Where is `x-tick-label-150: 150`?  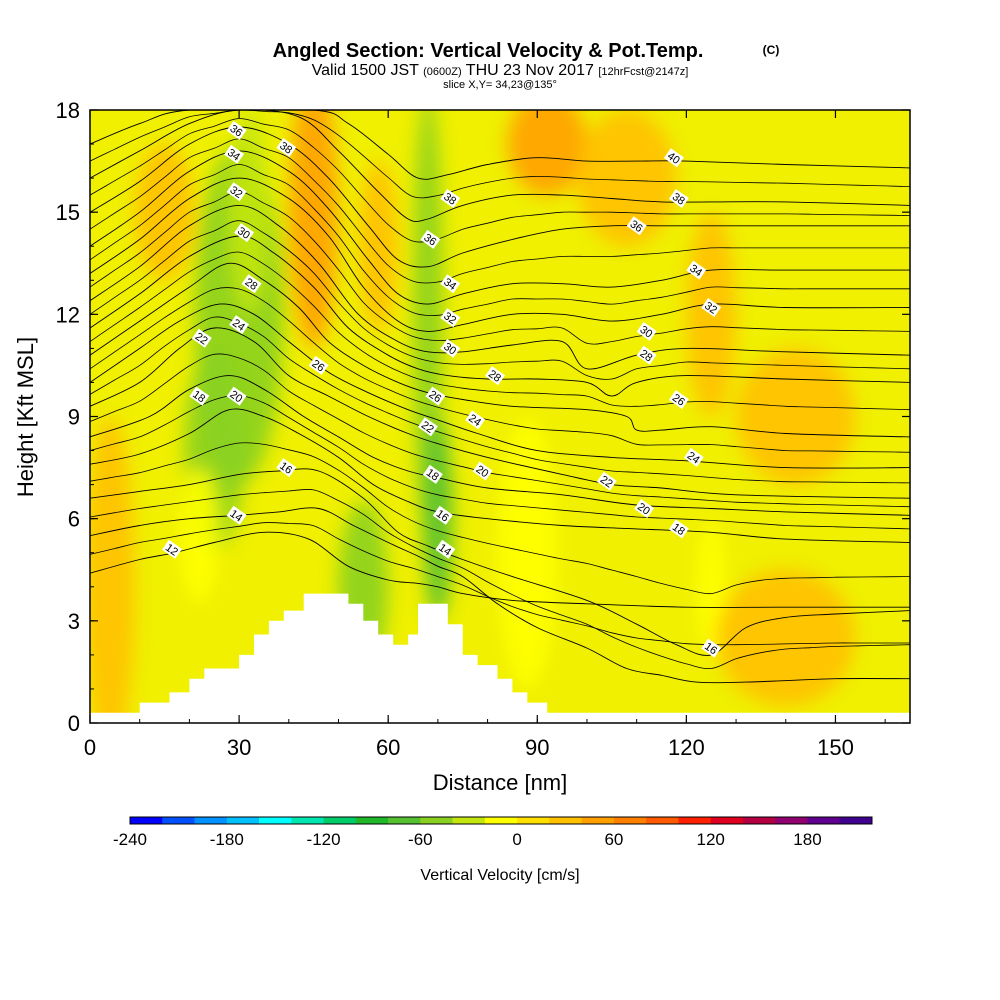 x-tick-label-150: 150 is located at coordinates (835, 747).